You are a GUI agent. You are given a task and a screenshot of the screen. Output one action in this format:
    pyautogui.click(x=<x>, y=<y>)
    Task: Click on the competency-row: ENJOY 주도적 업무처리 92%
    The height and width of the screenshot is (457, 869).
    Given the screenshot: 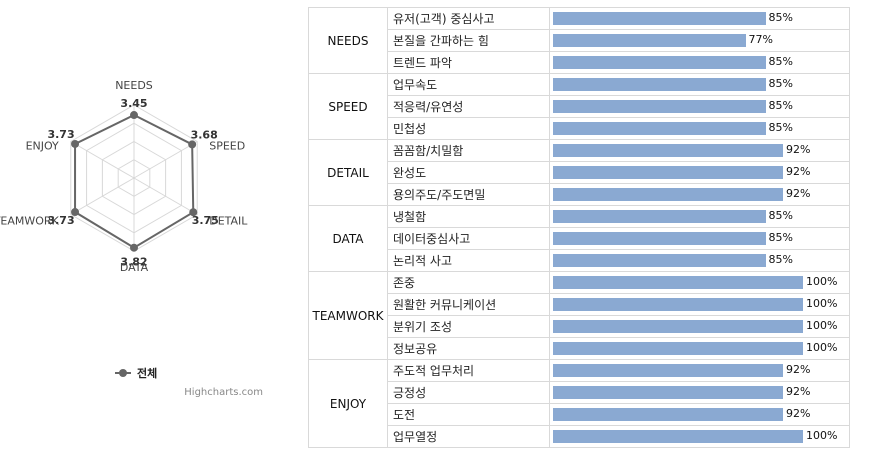 What is the action you would take?
    pyautogui.click(x=579, y=403)
    